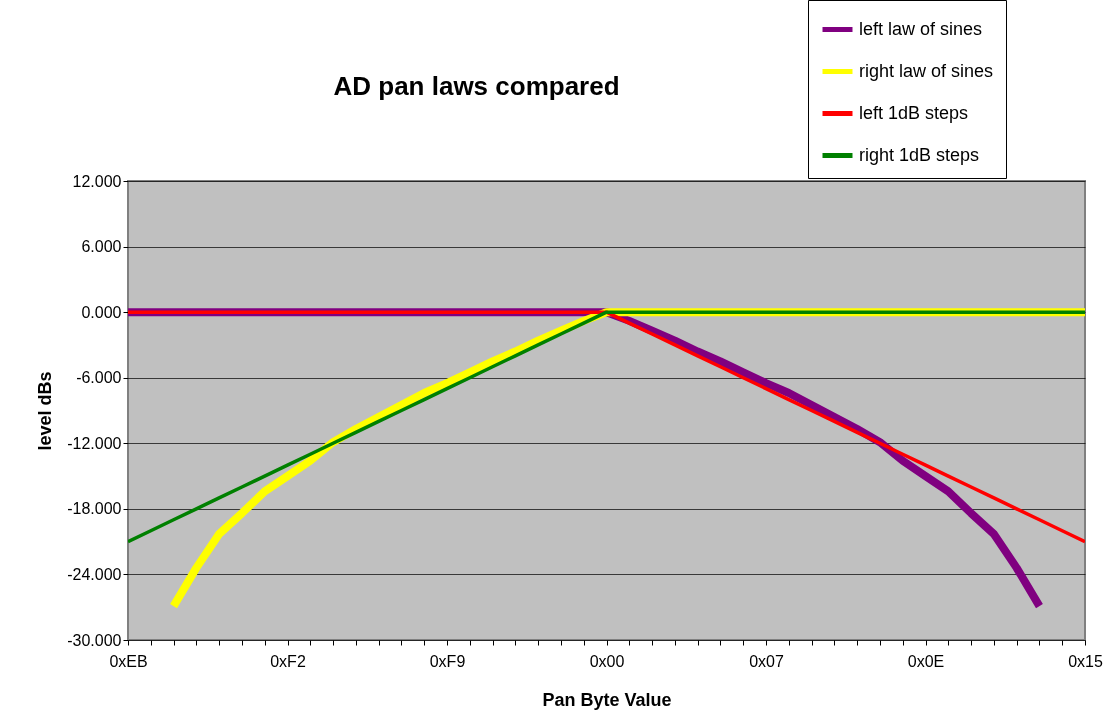 This screenshot has height=717, width=1109. What do you see at coordinates (94, 509) in the screenshot?
I see `y-tick-label: -18.000` at bounding box center [94, 509].